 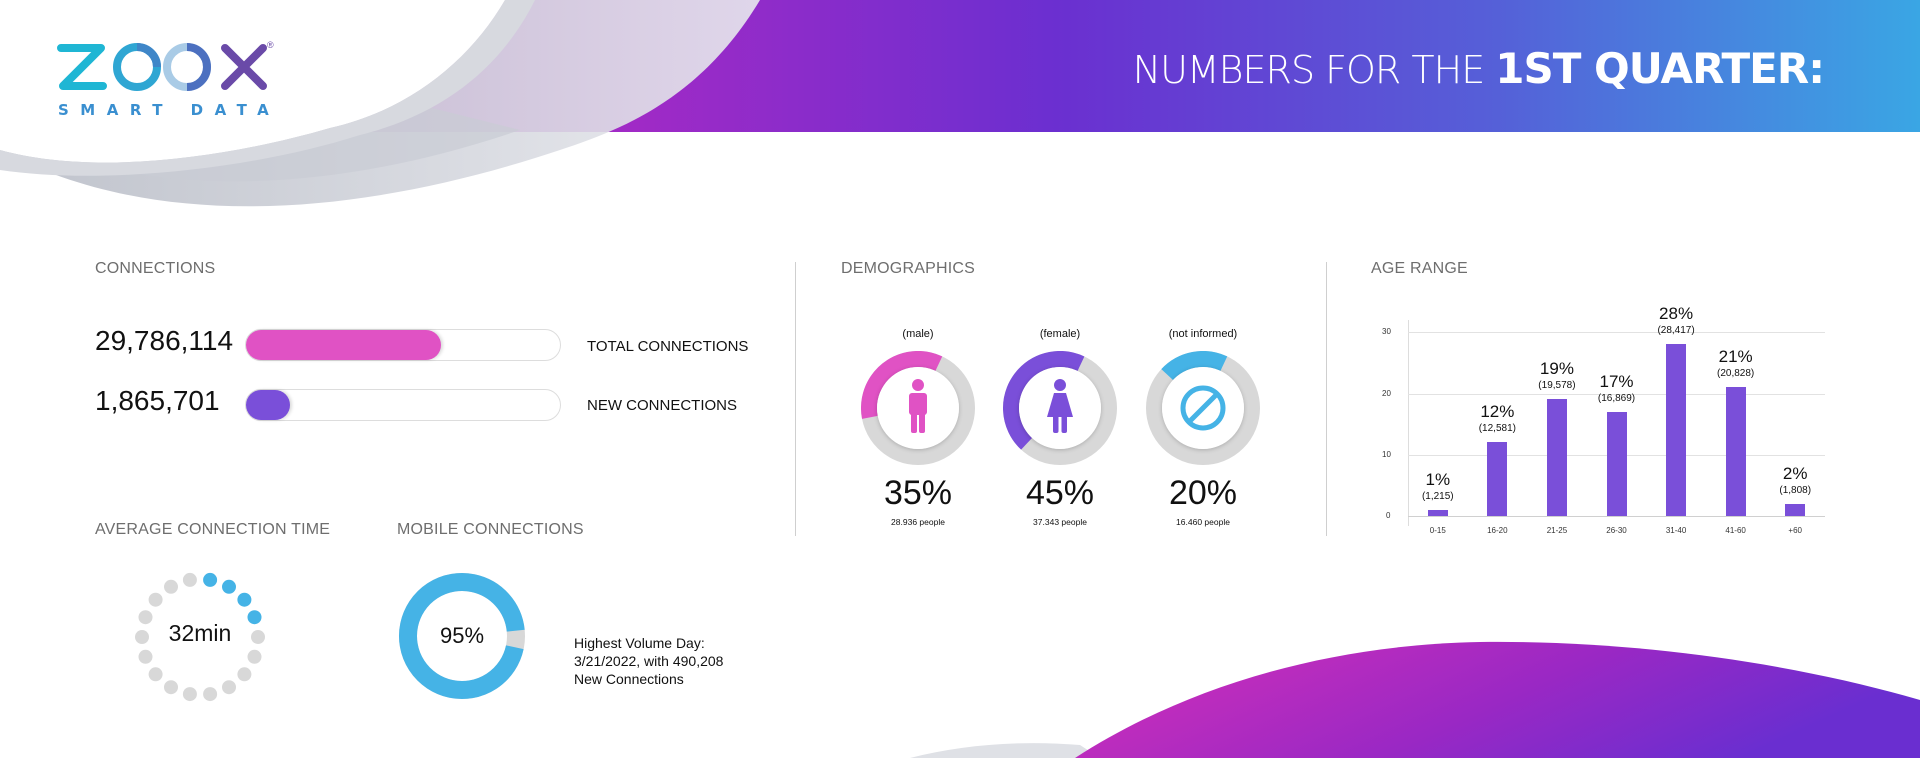 What do you see at coordinates (1203, 493) in the screenshot?
I see `not-informed-percent: 20%` at bounding box center [1203, 493].